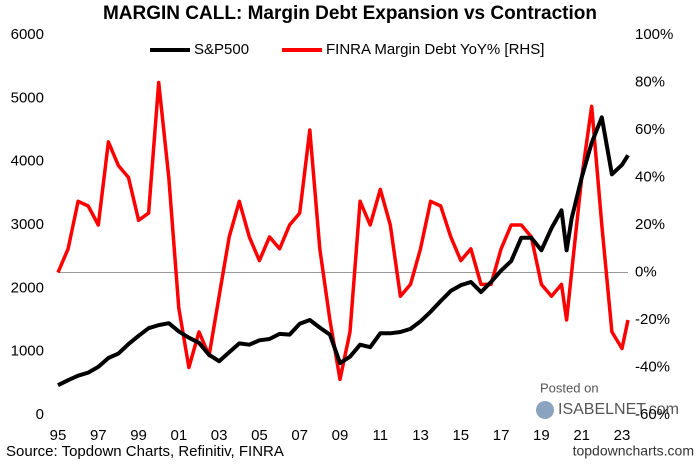 The height and width of the screenshot is (464, 700). What do you see at coordinates (259, 435) in the screenshot?
I see `x-tick-label: 05` at bounding box center [259, 435].